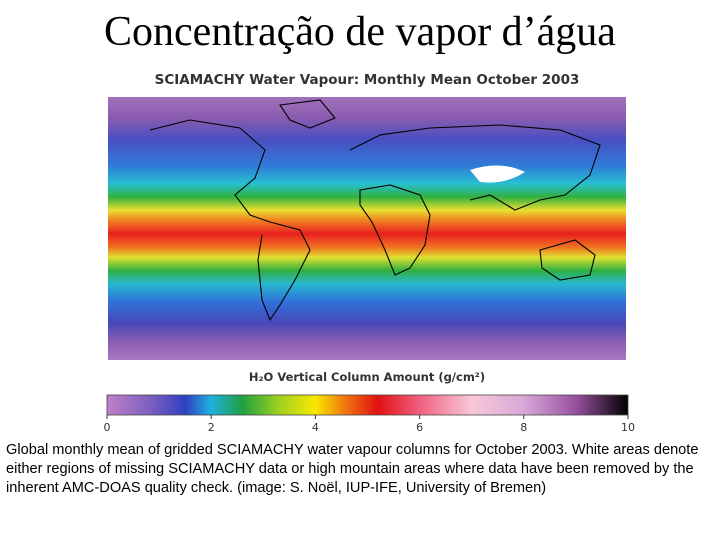  Describe the element at coordinates (628, 427) in the screenshot. I see `colorbar-tick-label: 10` at that location.